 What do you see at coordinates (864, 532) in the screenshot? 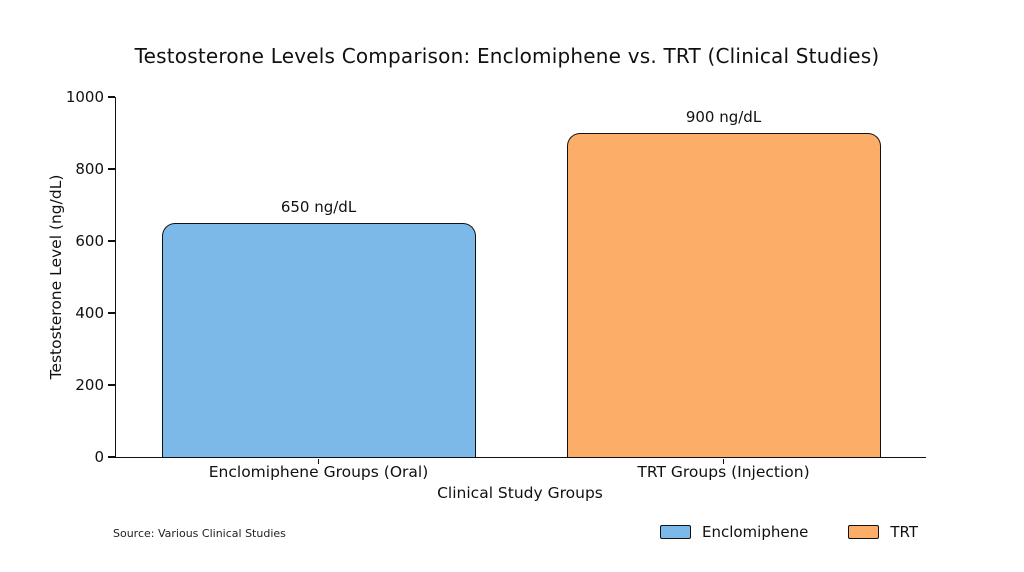
I see `legend-swatch-trt` at bounding box center [864, 532].